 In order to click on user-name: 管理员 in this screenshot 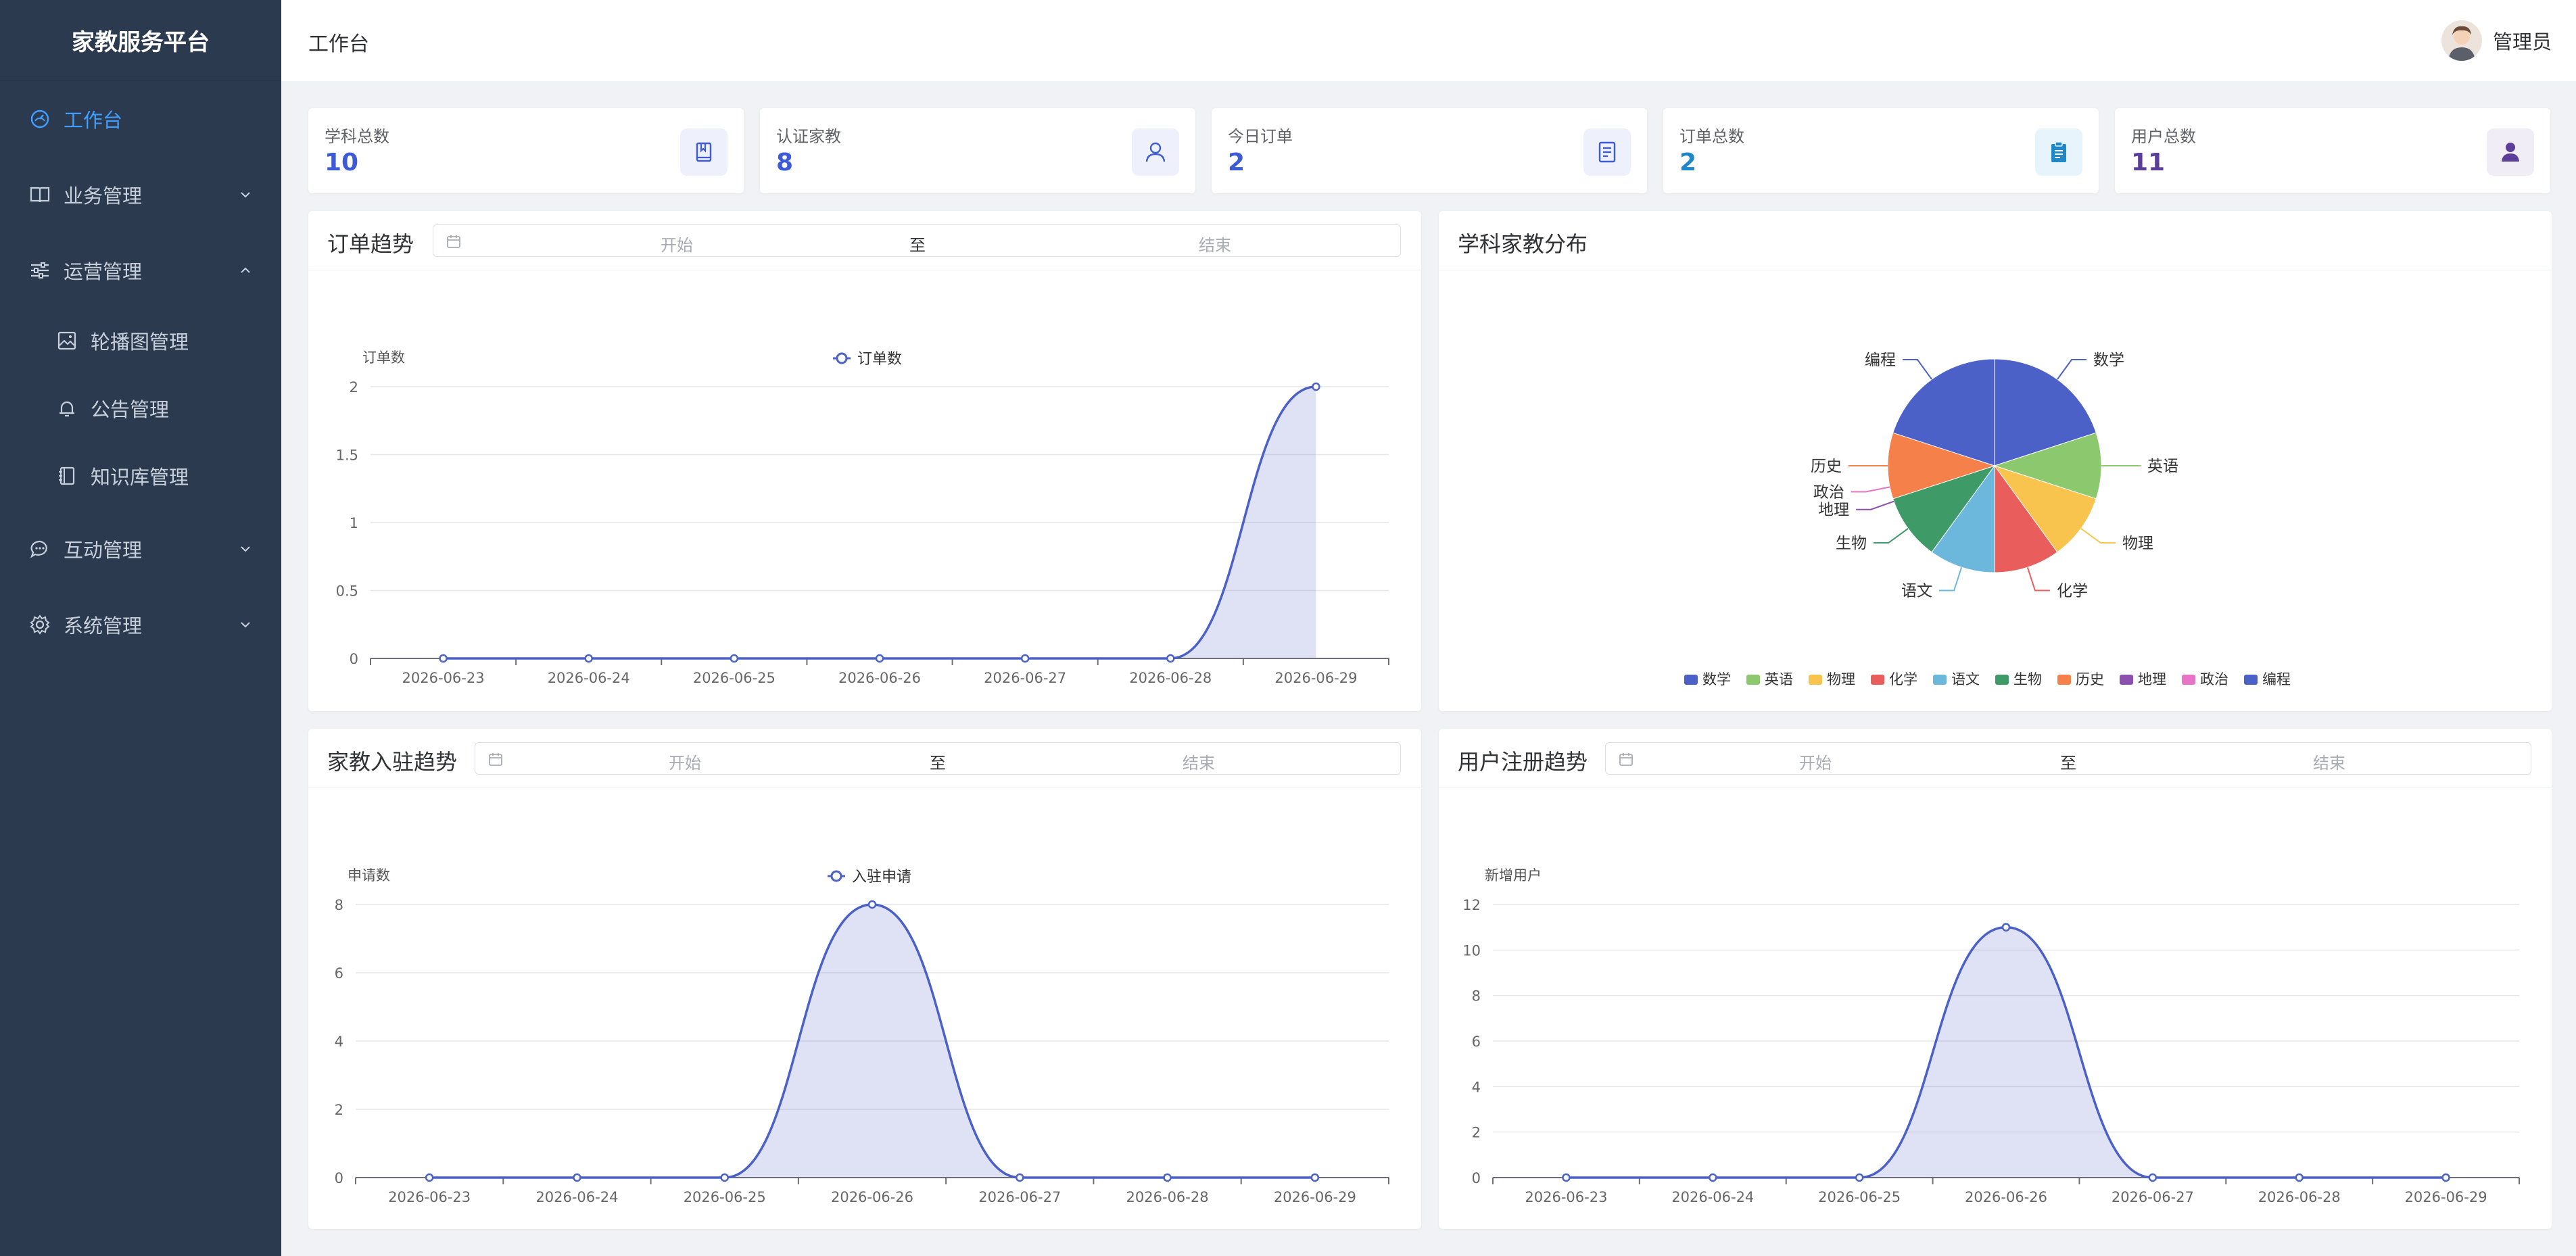, I will do `click(2522, 41)`.